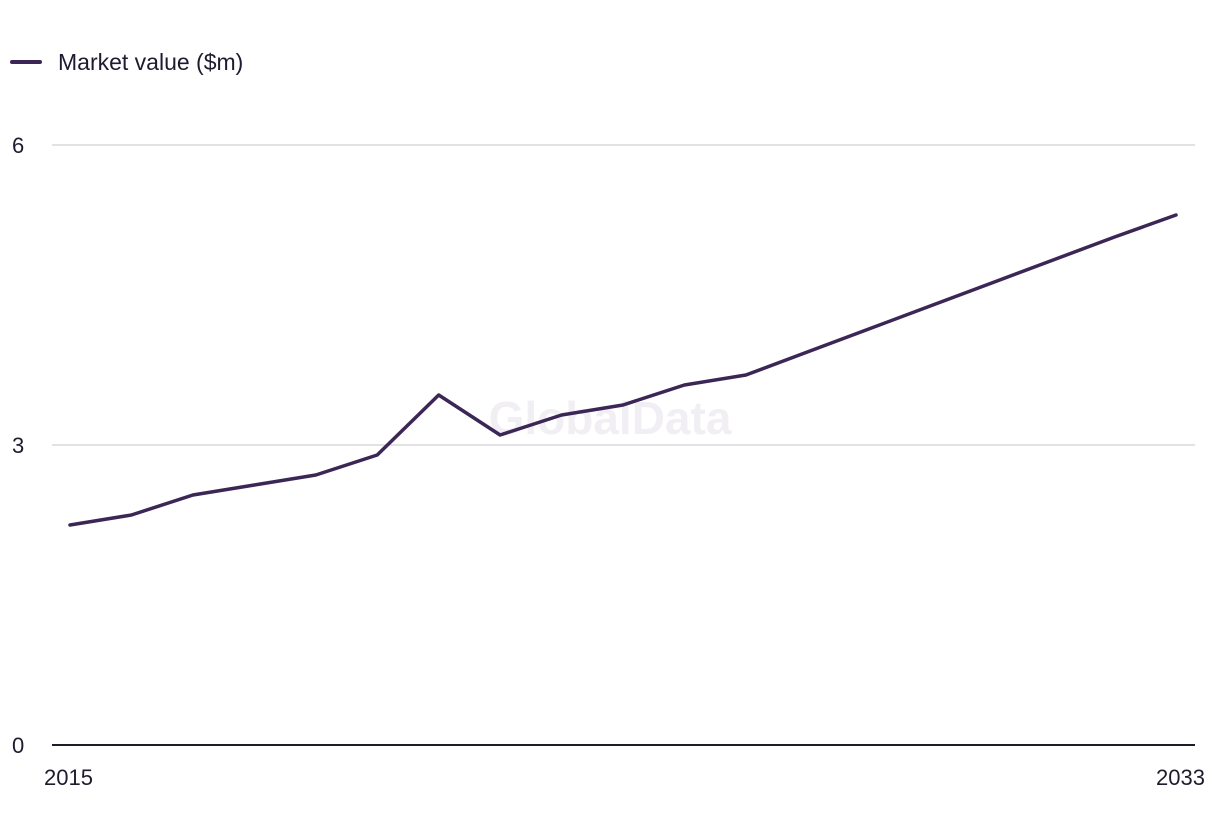  Describe the element at coordinates (624, 777) in the screenshot. I see `x-tick-layer: 2015 2033` at that location.